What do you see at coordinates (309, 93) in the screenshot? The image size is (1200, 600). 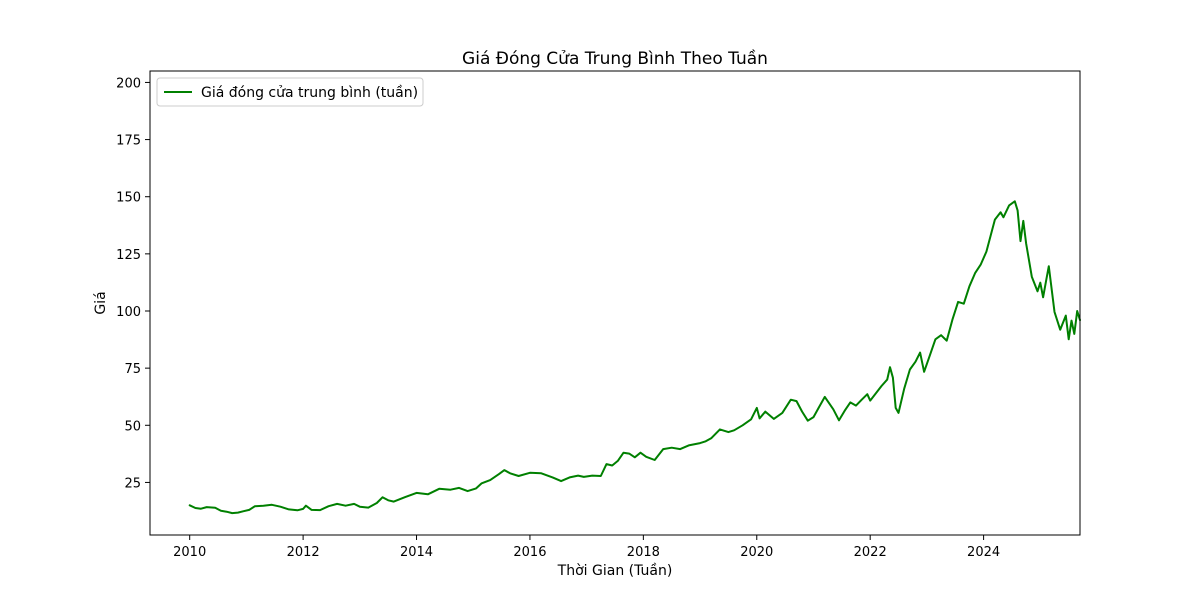 I see `legend-label: Giá đóng cửa trung bình (tuần)` at bounding box center [309, 93].